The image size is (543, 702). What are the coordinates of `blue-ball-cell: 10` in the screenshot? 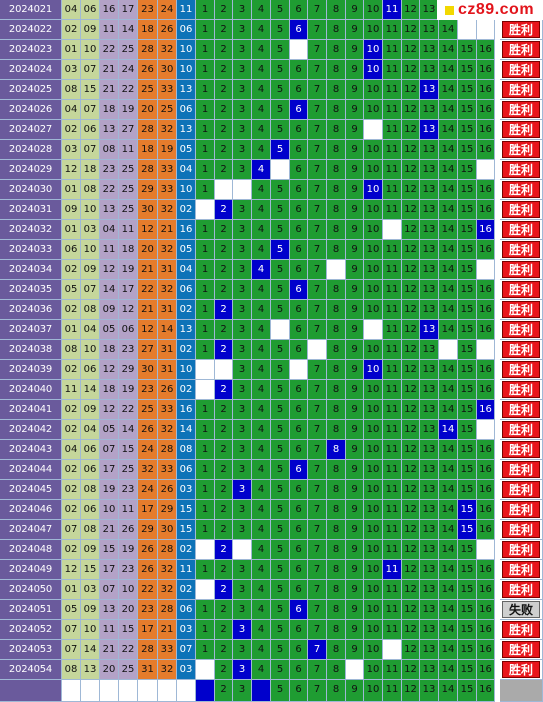 It's located at (186, 190).